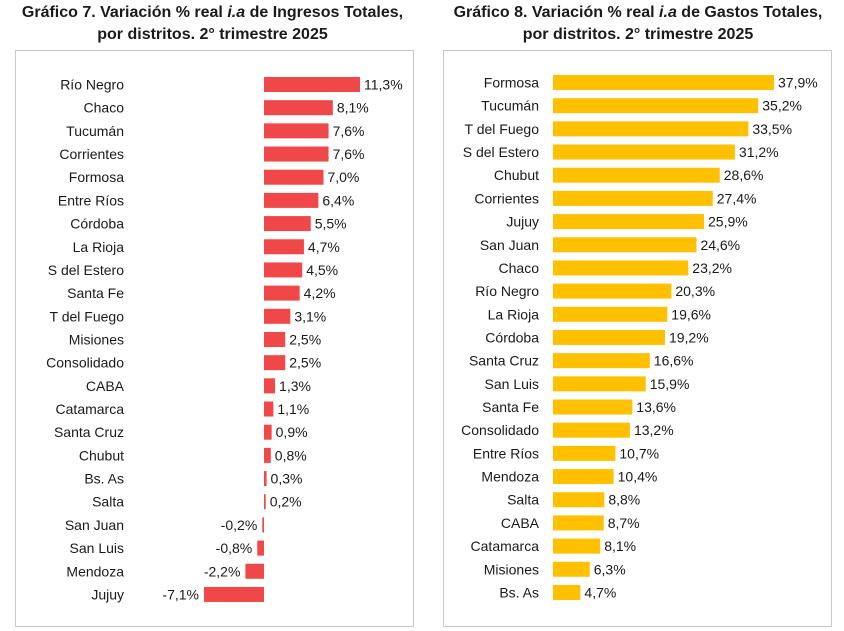  I want to click on gastos-category-label: Salta, so click(523, 500).